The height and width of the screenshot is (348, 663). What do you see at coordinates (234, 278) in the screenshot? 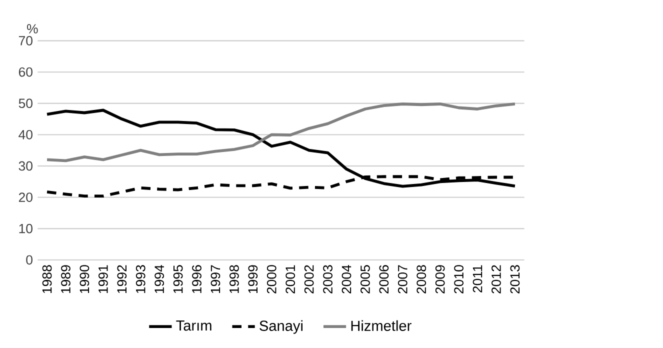
I see `x-tick-label: 1998` at bounding box center [234, 278].